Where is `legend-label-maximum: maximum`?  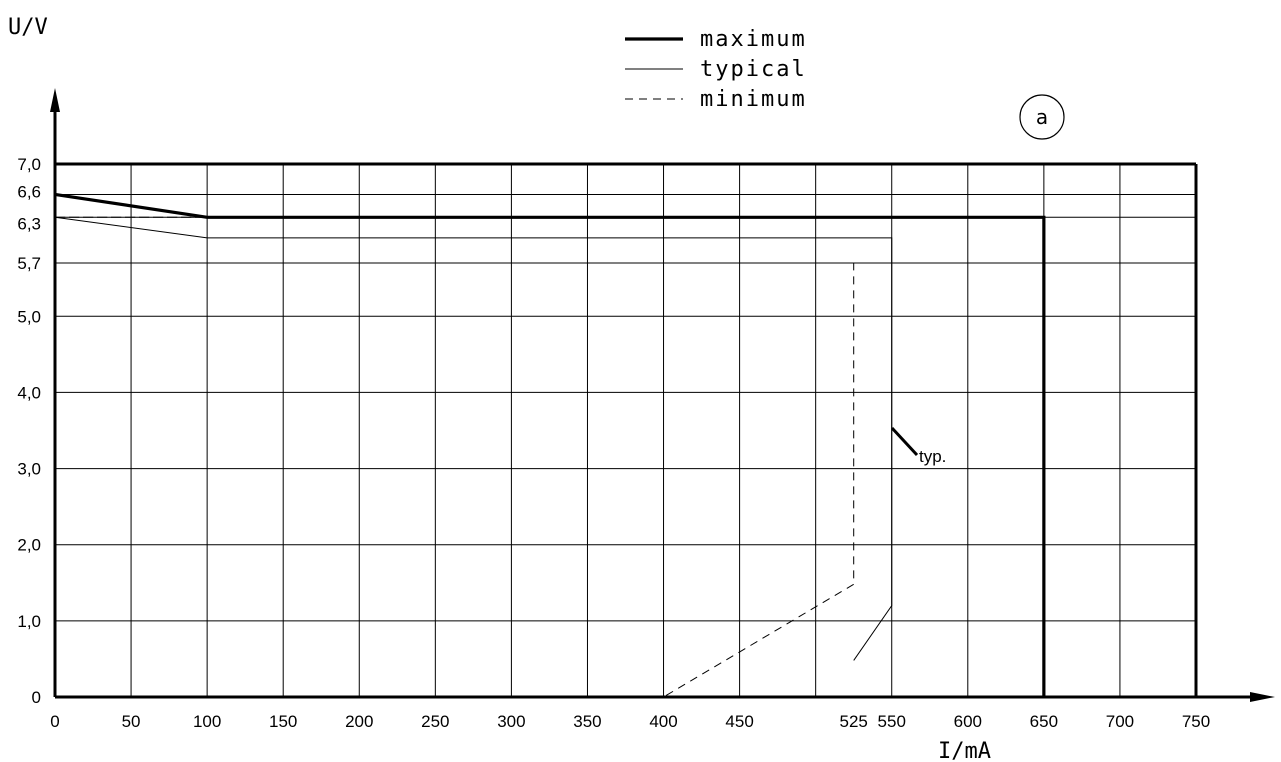
legend-label-maximum: maximum is located at coordinates (753, 39).